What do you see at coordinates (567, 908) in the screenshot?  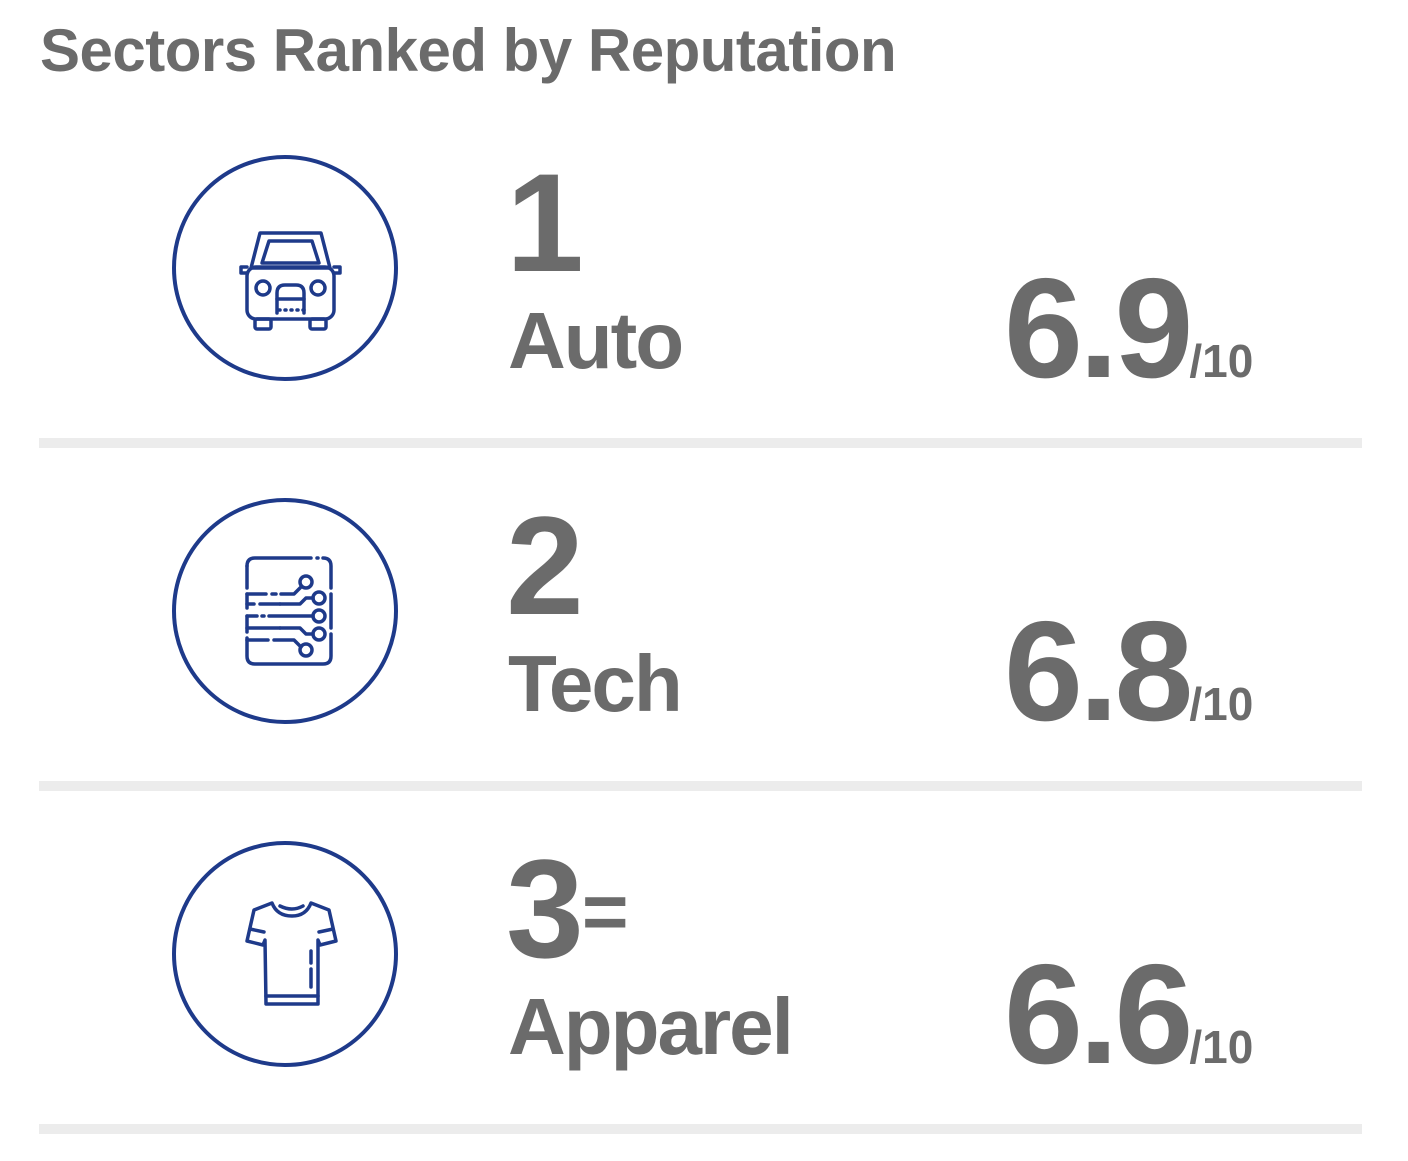 I see `rank-number: 3=` at bounding box center [567, 908].